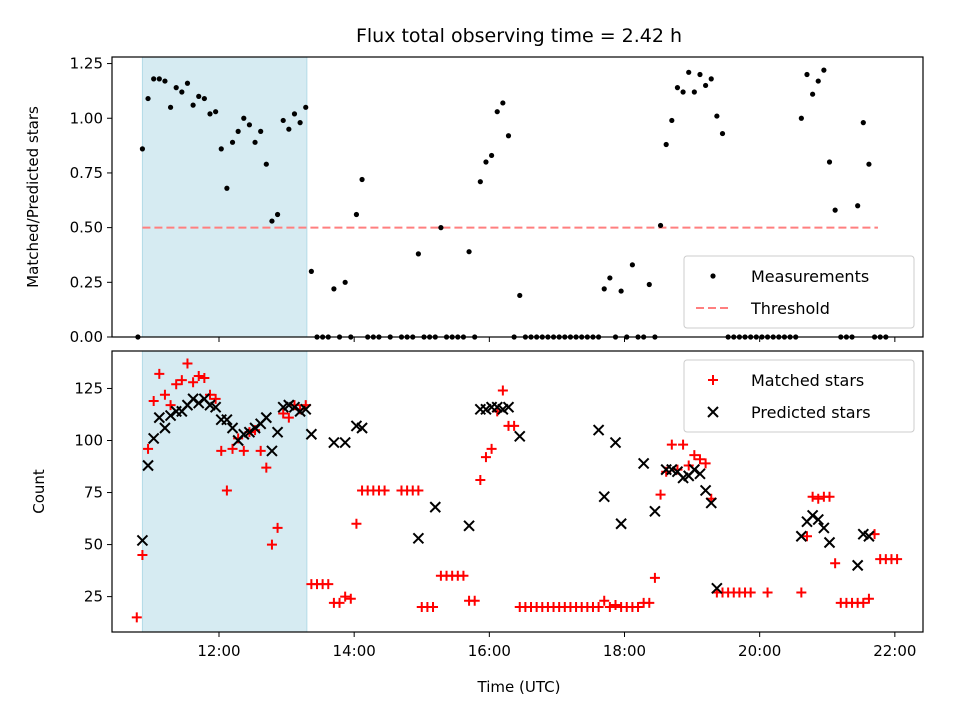 Image resolution: width=960 pixels, height=720 pixels. I want to click on legend-label: Measurements, so click(810, 276).